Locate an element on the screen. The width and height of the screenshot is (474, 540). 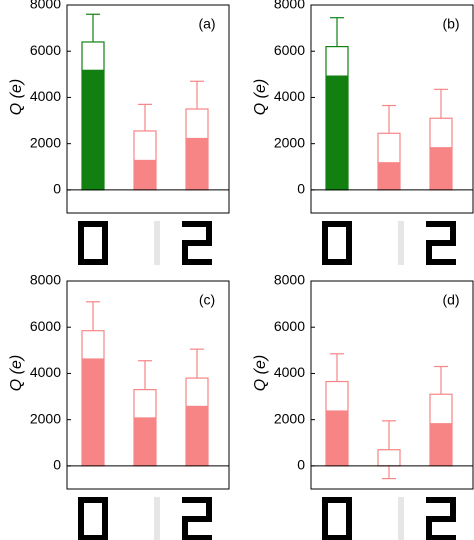
panel-label: (d) is located at coordinates (450, 300).